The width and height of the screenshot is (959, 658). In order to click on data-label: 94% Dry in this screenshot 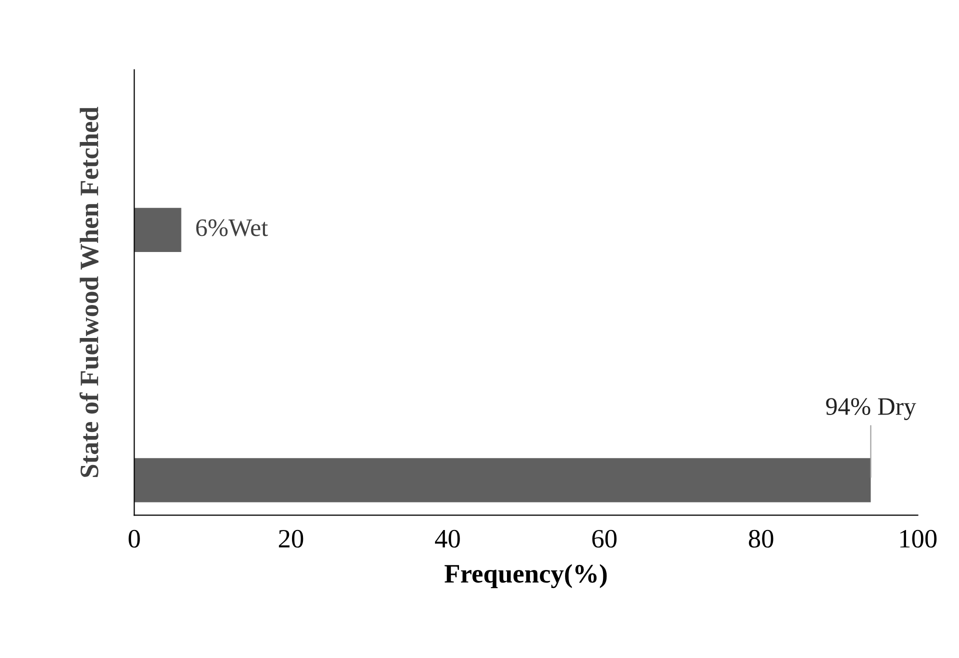, I will do `click(871, 409)`.